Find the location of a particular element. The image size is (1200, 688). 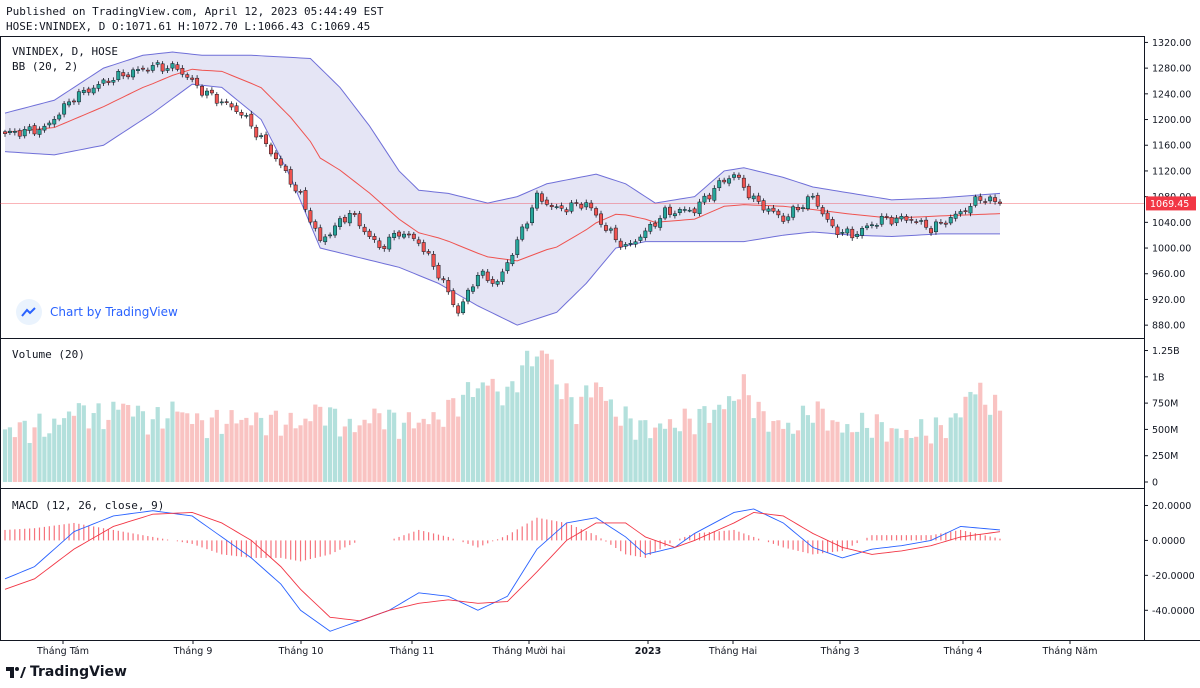

last-price-label: 1069.45 is located at coordinates (1169, 204).